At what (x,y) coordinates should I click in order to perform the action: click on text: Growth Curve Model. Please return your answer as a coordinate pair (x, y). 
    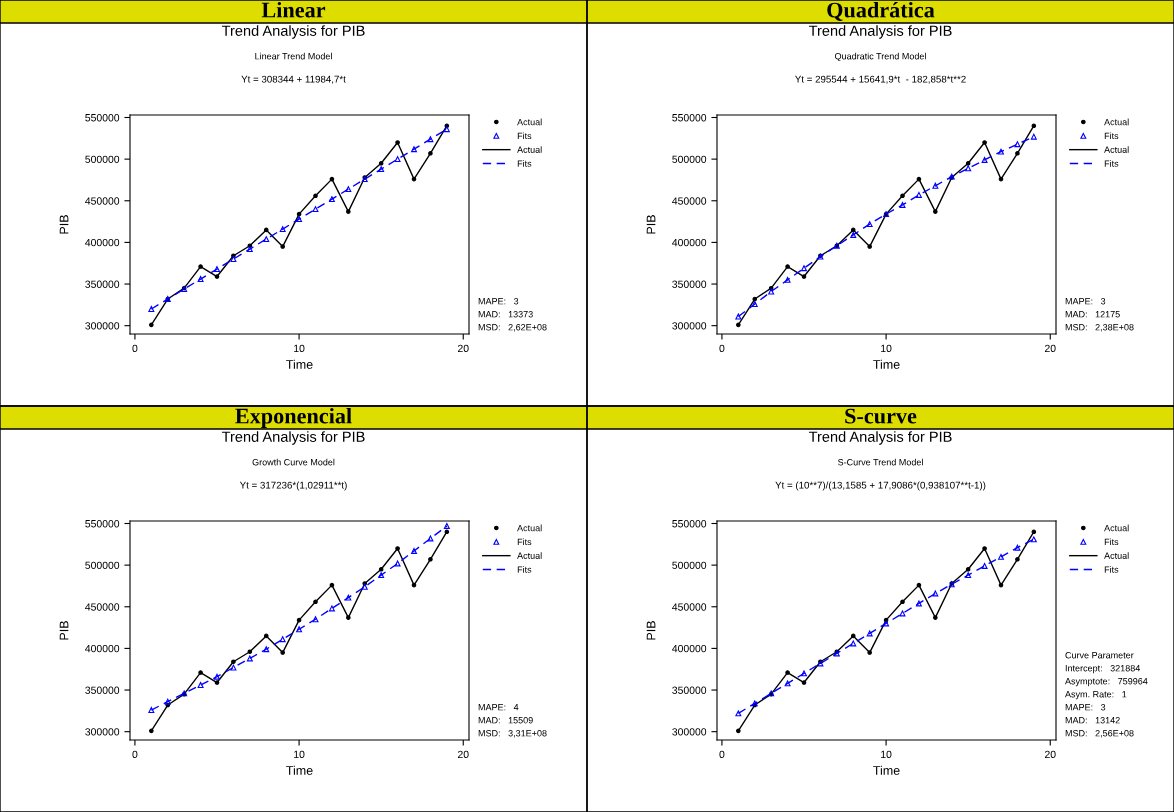
    Looking at the image, I should click on (293, 462).